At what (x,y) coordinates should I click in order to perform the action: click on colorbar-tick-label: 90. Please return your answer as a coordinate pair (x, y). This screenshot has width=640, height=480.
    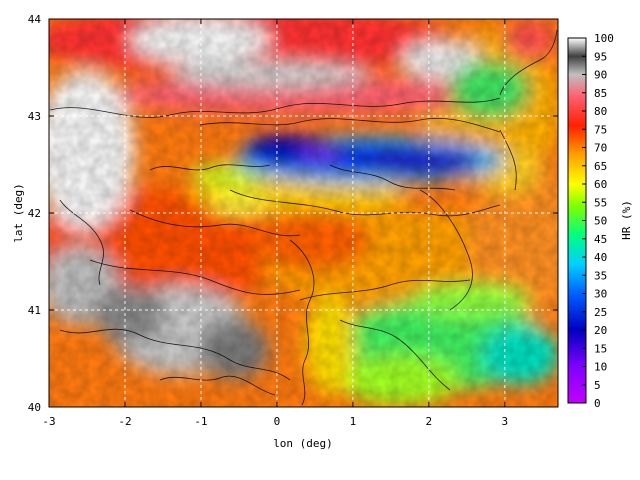
    Looking at the image, I should click on (600, 75).